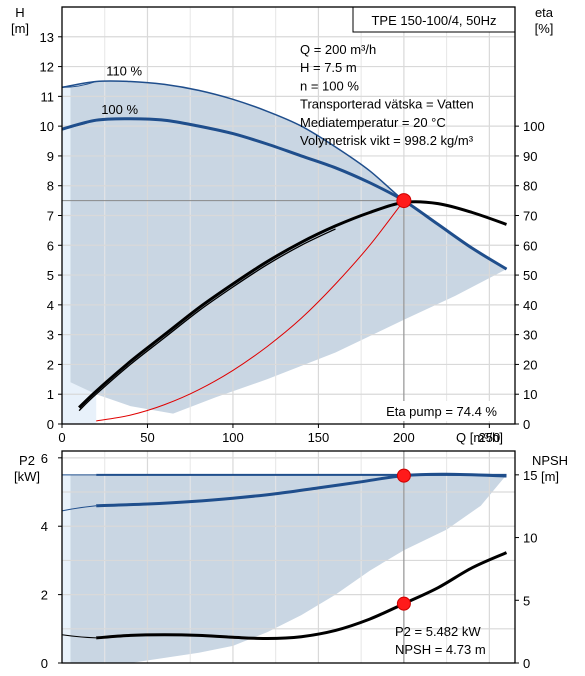 The height and width of the screenshot is (676, 585). What do you see at coordinates (50, 275) in the screenshot?
I see `y-tick-label-left: 5` at bounding box center [50, 275].